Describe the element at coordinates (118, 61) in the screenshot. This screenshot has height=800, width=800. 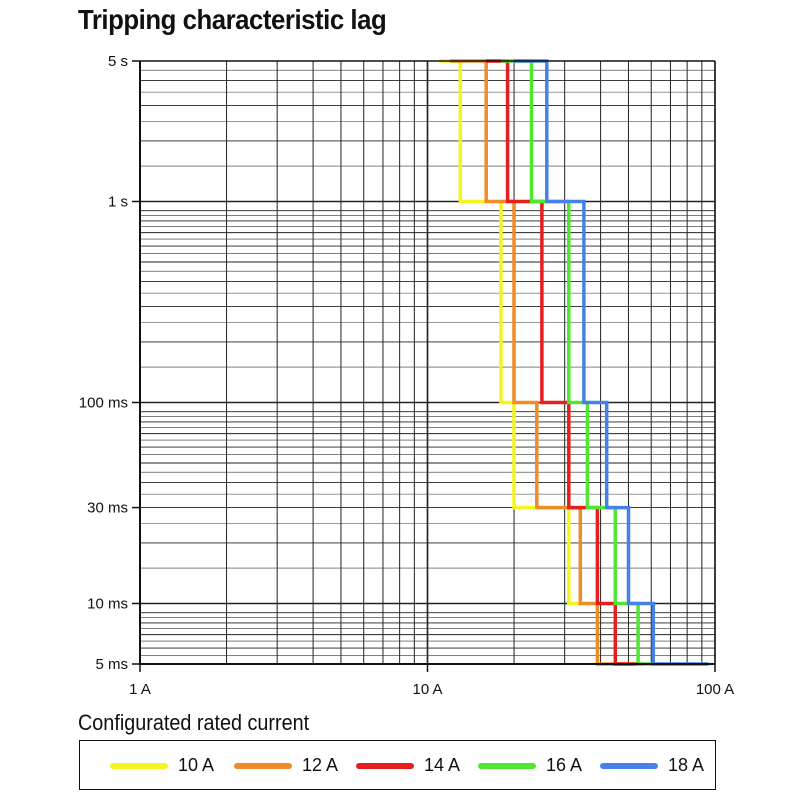
I see `y-tick-label: 5 s` at that location.